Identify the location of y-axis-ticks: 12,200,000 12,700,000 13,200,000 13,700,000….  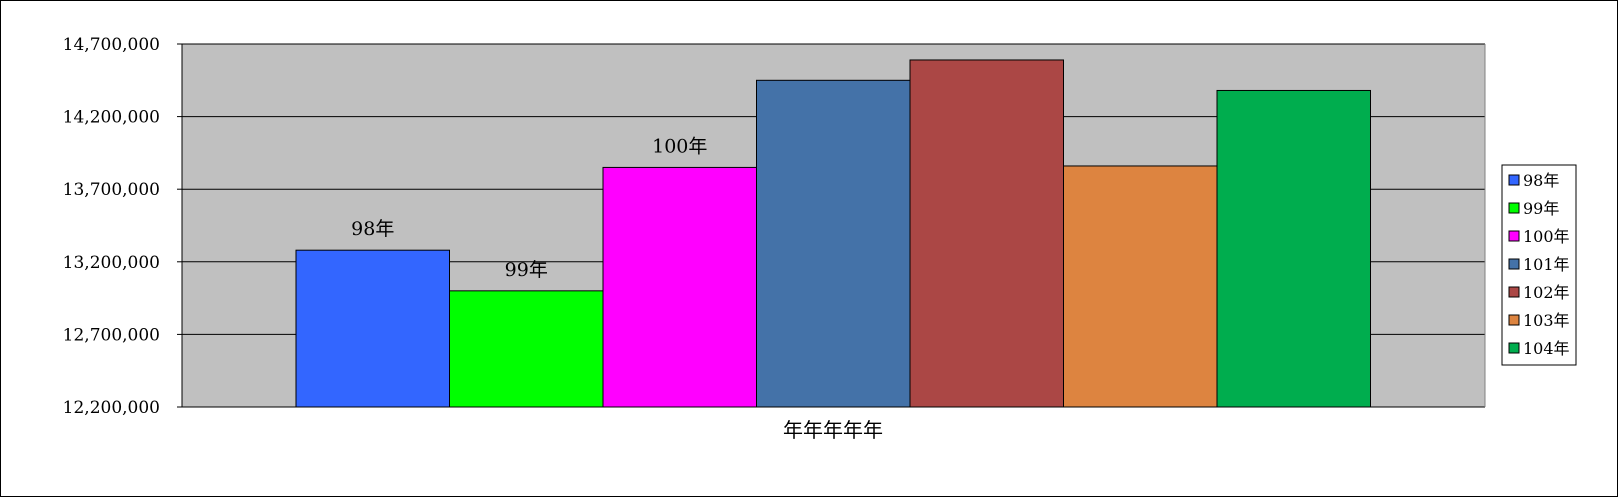
(122, 226).